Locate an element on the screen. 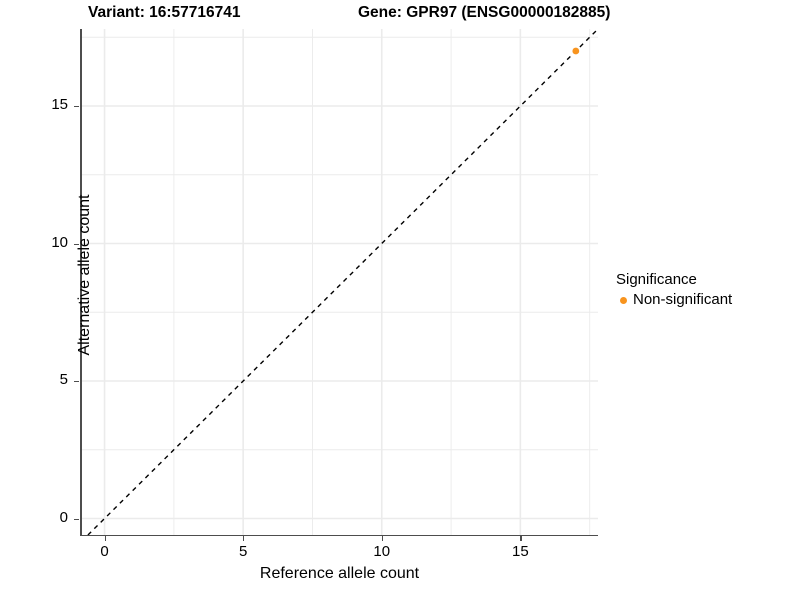 The width and height of the screenshot is (800, 600). legend-entries: Non-significant is located at coordinates (706, 299).